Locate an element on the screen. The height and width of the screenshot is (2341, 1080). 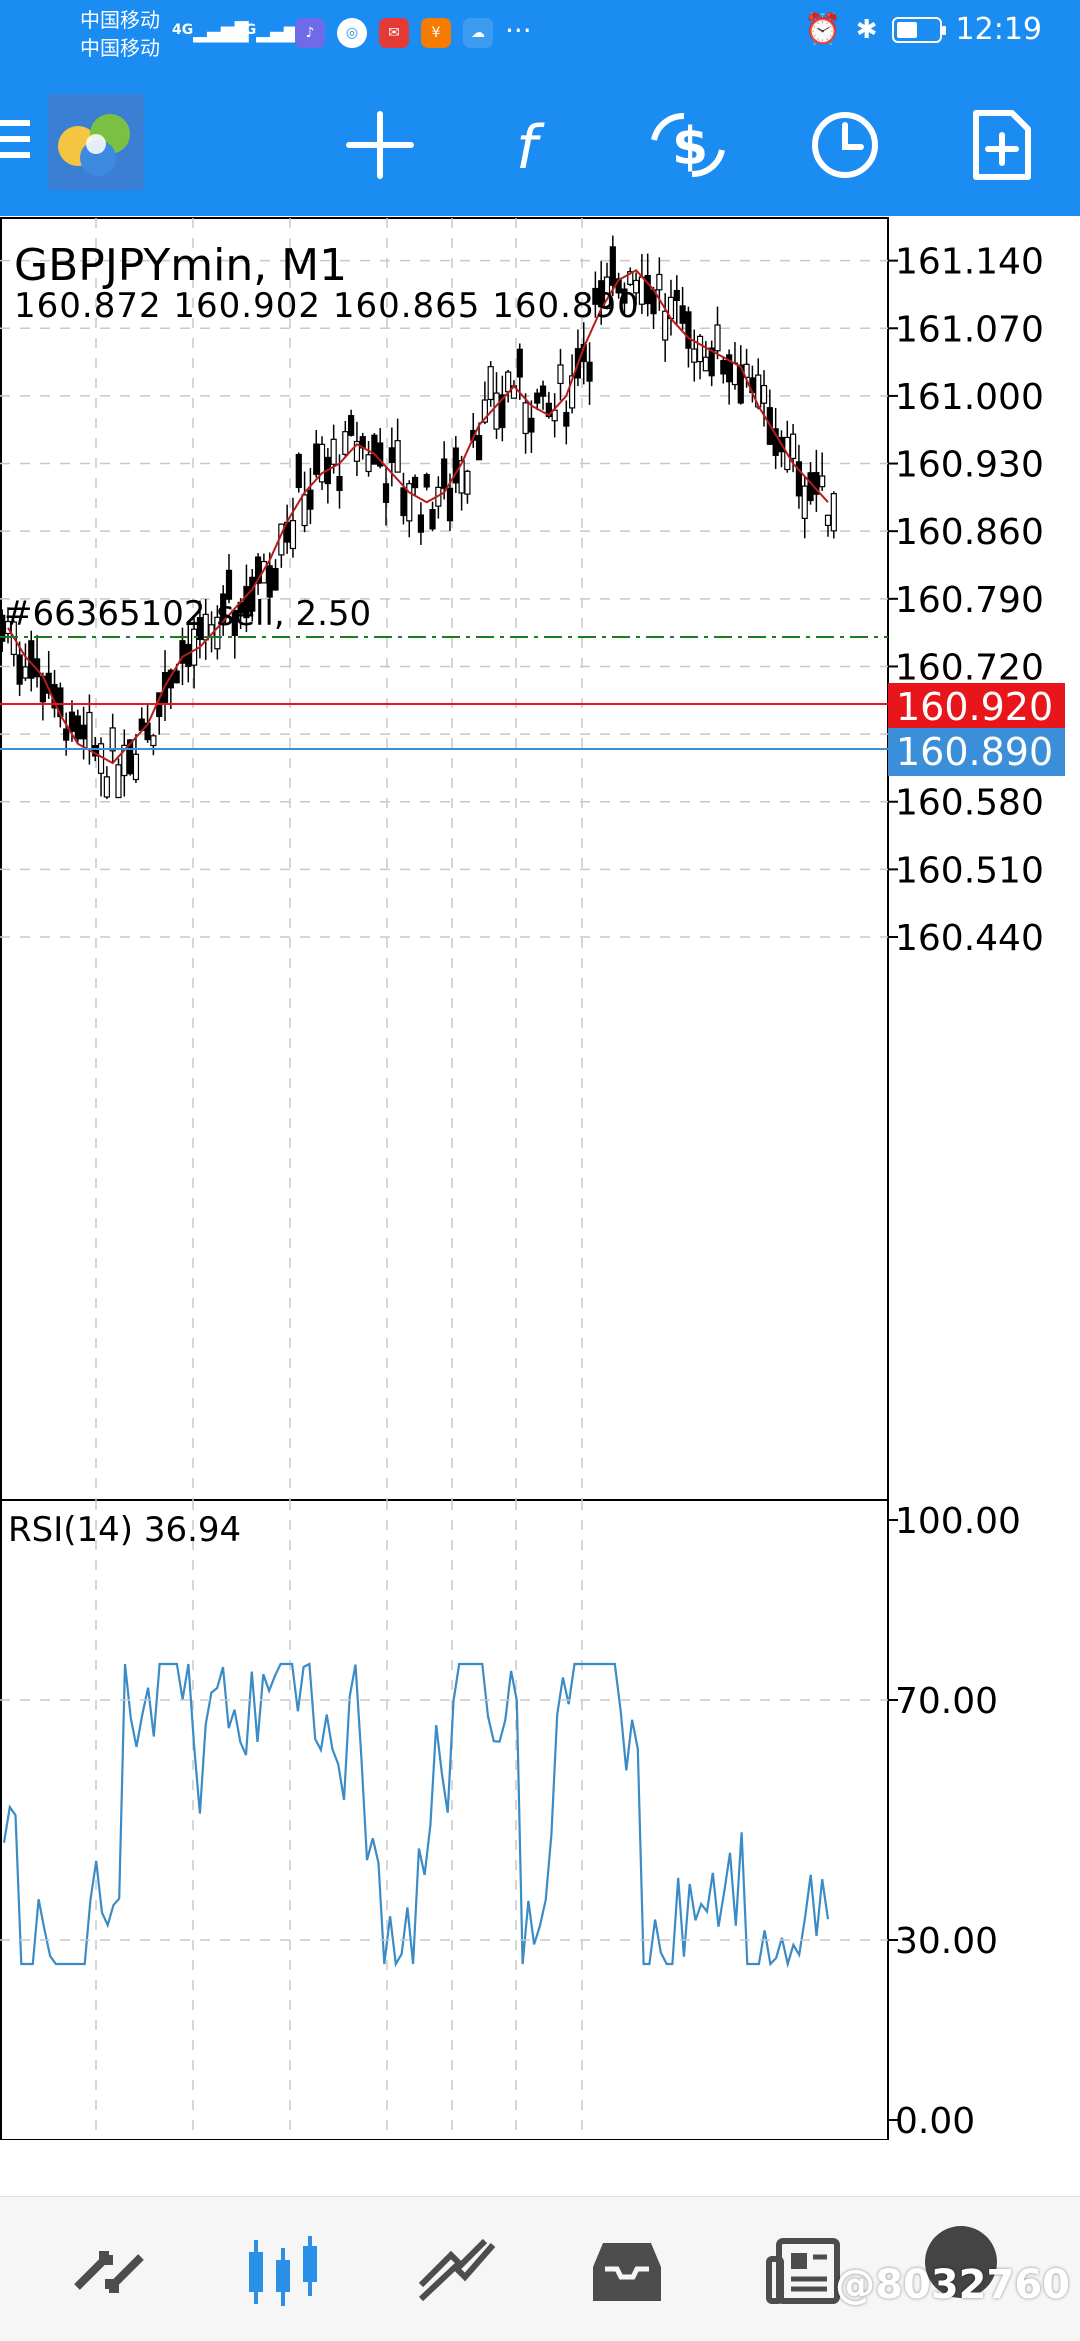
symbol-title: GBPJPYmin, M1 is located at coordinates (181, 265).